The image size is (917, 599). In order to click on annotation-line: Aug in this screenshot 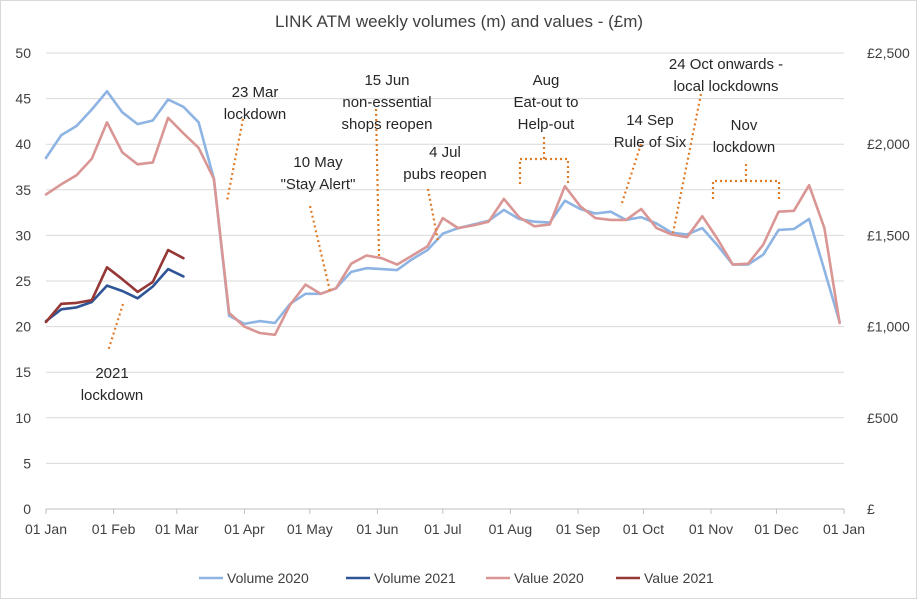, I will do `click(546, 80)`.